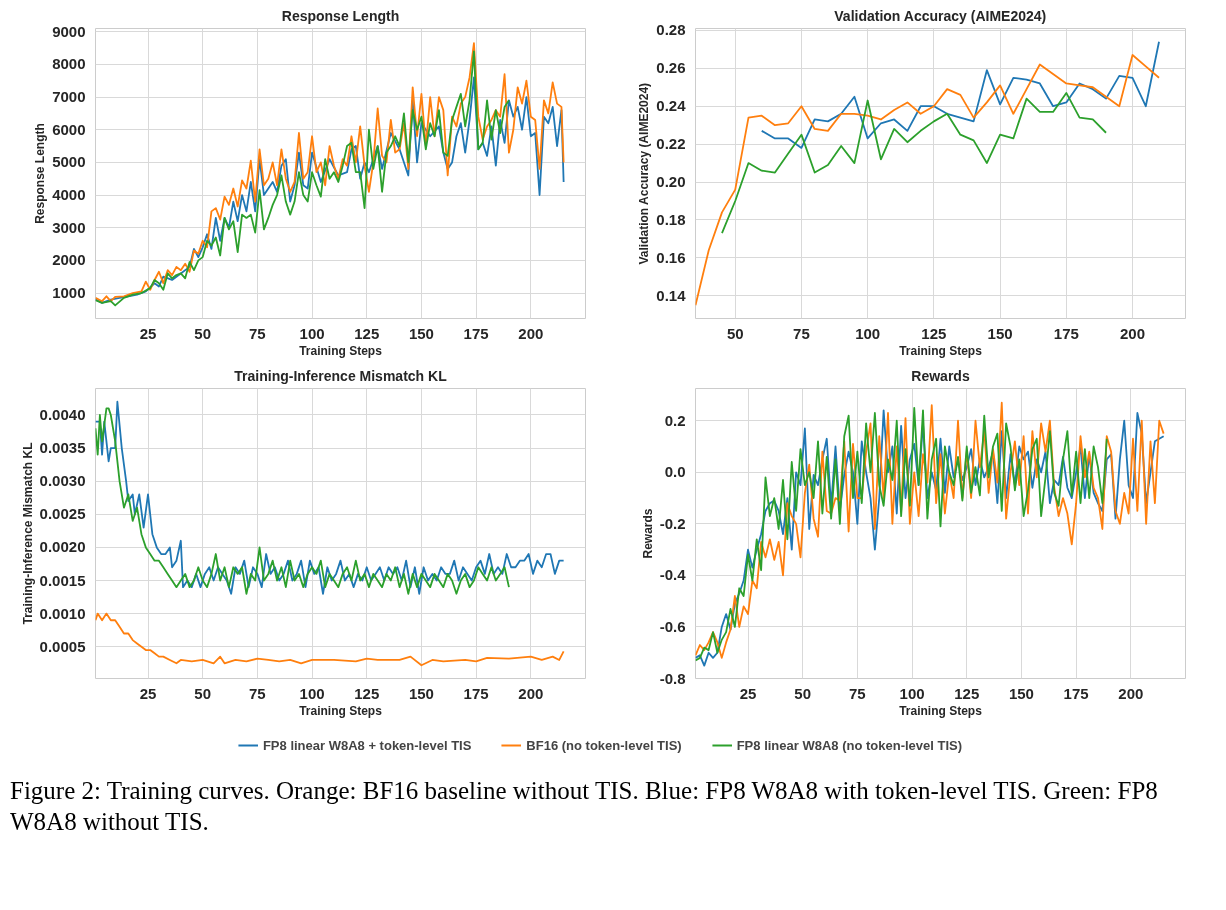 The height and width of the screenshot is (910, 1226). I want to click on y-tick-label: 0.16, so click(671, 257).